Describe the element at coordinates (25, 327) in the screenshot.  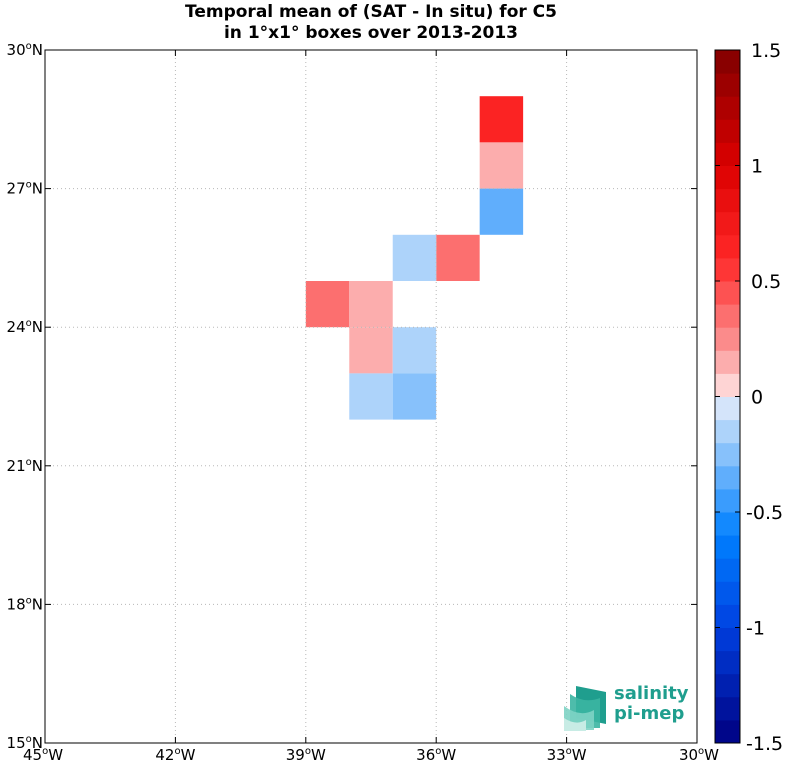
I see `y-tick-label: 24oN` at that location.